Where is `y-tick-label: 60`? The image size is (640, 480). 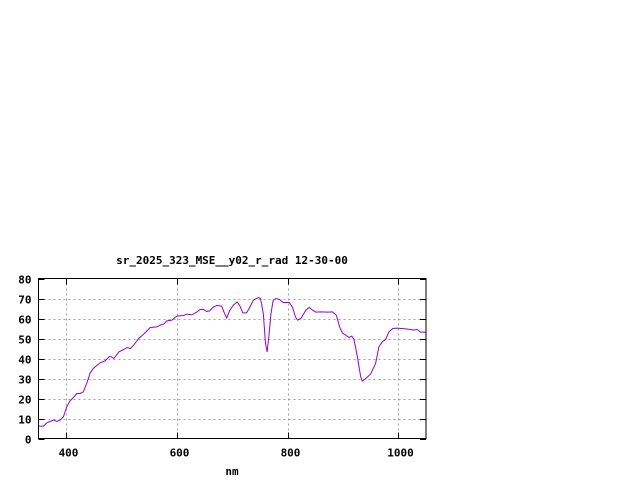
y-tick-label: 60 is located at coordinates (24, 320).